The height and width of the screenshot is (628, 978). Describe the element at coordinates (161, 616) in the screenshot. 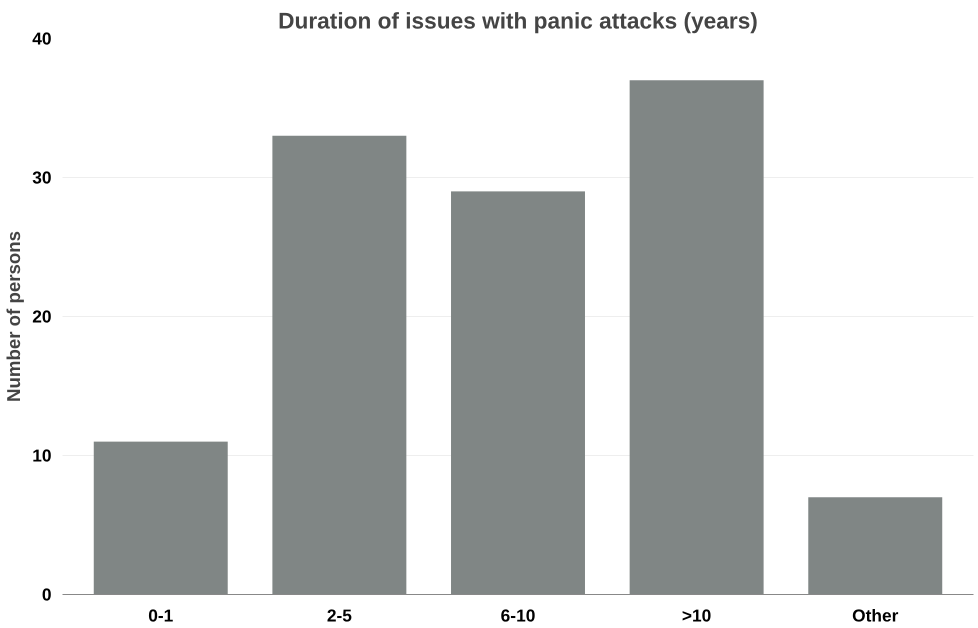

I see `x-tick-label: 0-1` at that location.